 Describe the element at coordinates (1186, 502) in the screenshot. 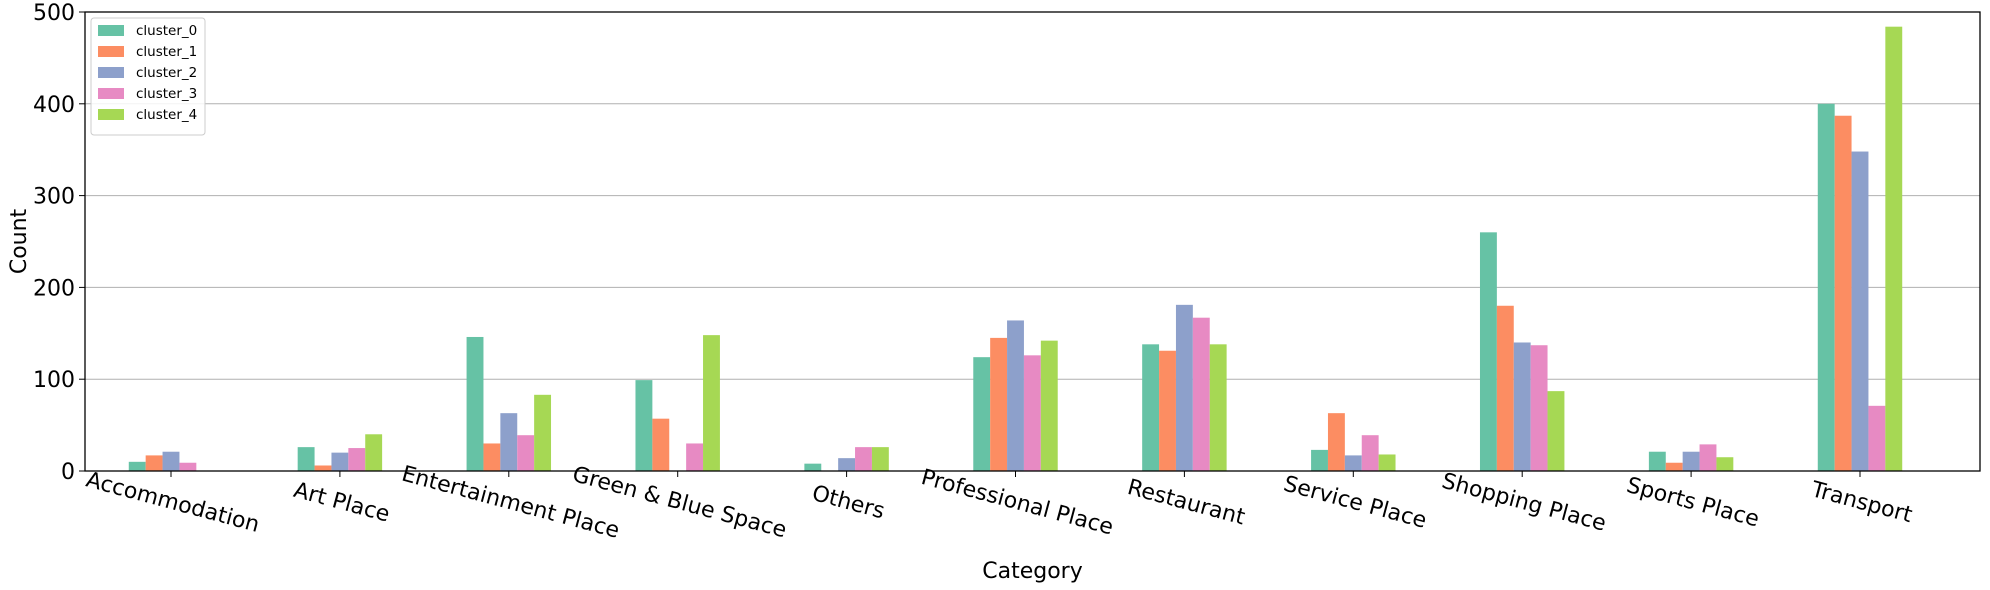

I see `x-tick-label: Restaurant` at that location.